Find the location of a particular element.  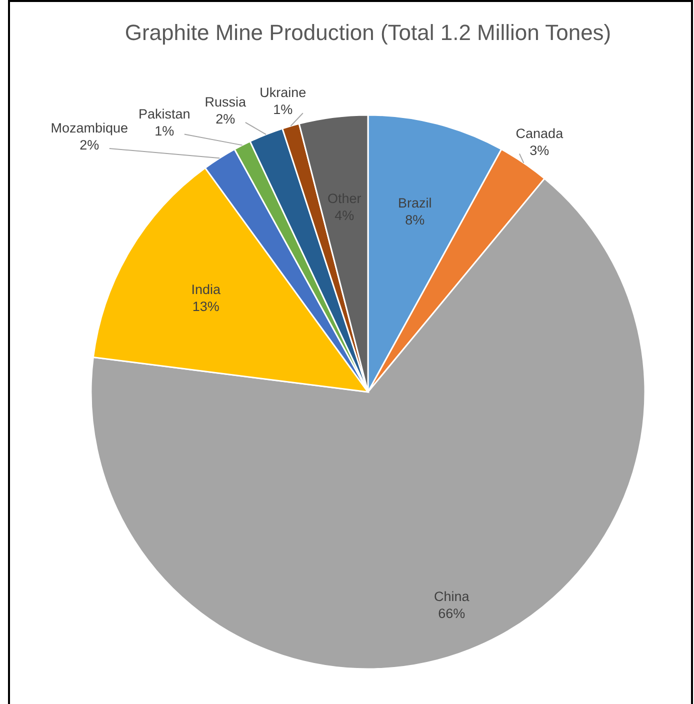

data-label: 66% is located at coordinates (452, 614).